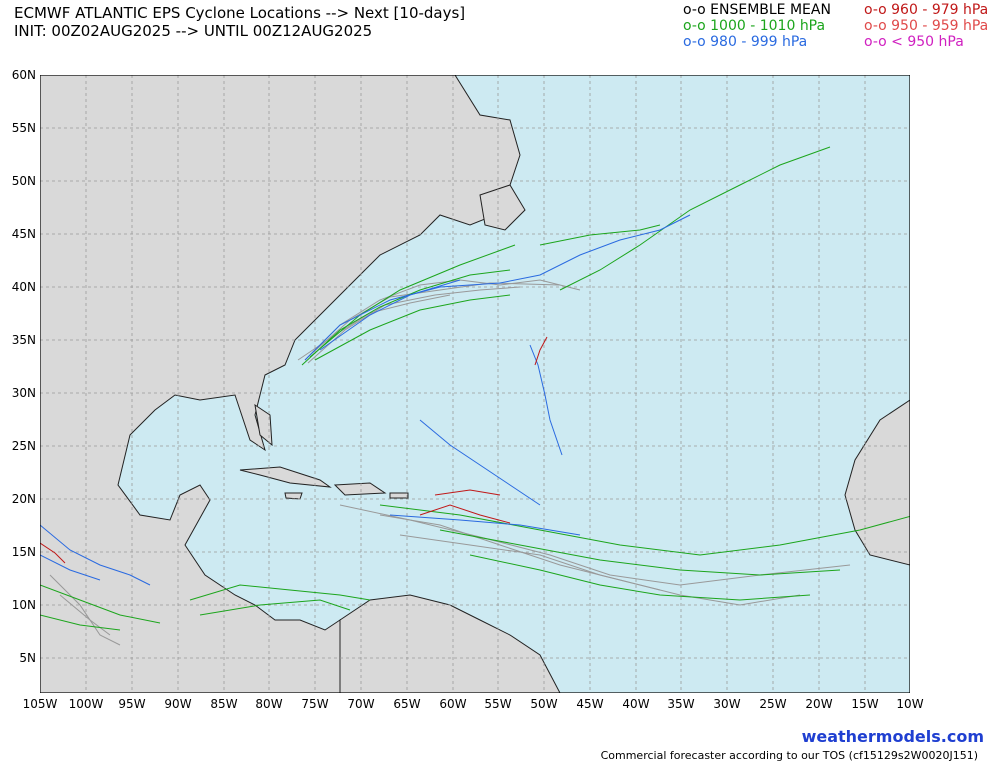 The image size is (1000, 766). I want to click on lat-label: 10N, so click(23, 605).